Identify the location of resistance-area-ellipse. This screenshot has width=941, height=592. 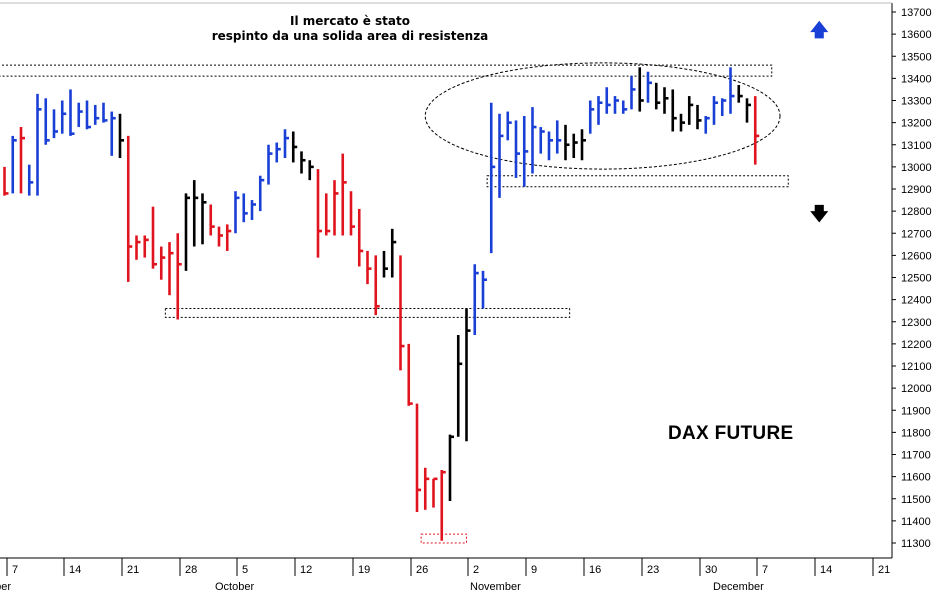
(602, 116).